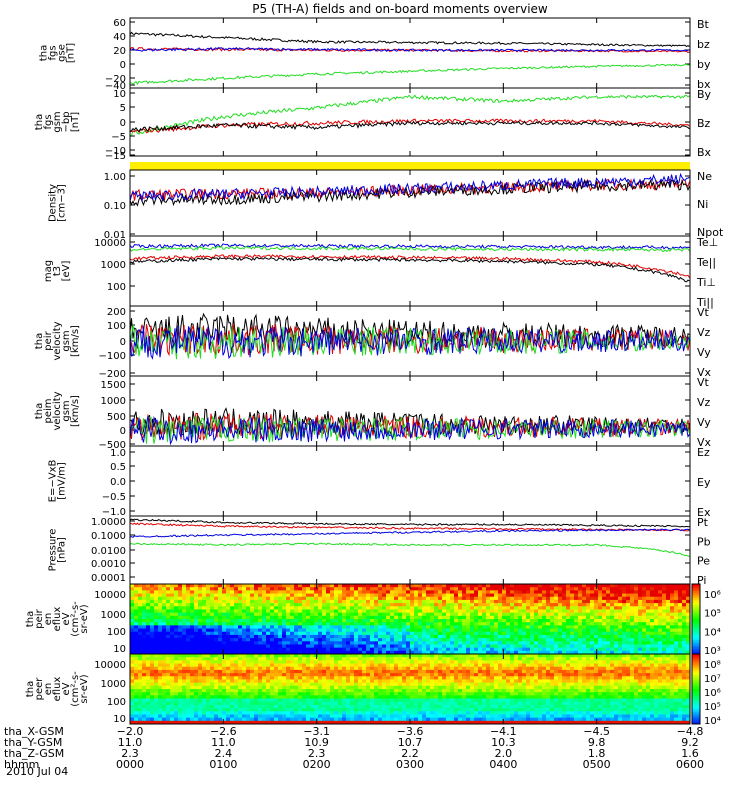  Describe the element at coordinates (112, 374) in the screenshot. I see `y-tick-label: −200` at that location.